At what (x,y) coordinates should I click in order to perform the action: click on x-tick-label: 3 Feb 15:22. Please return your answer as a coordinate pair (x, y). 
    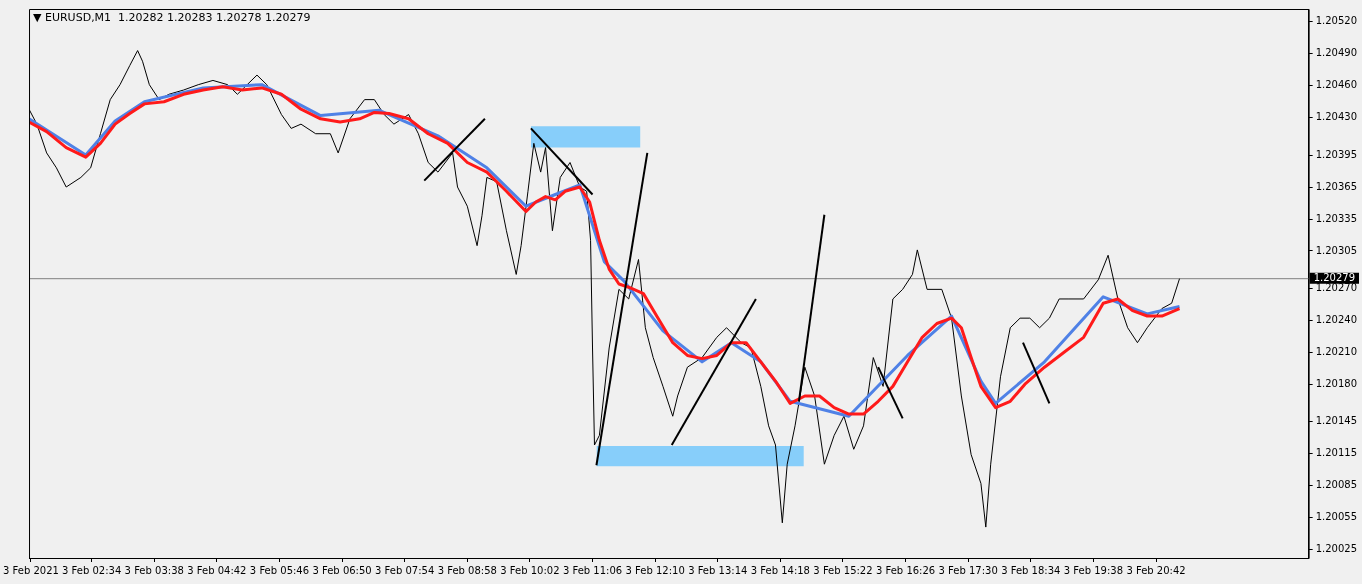
    Looking at the image, I should click on (843, 570).